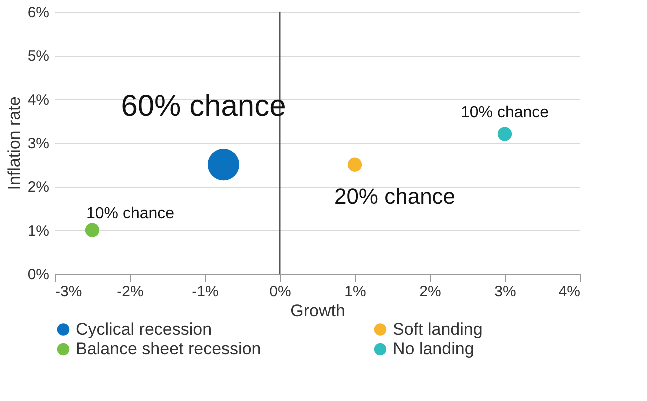 This screenshot has height=401, width=647. What do you see at coordinates (505, 292) in the screenshot?
I see `x-tick-label: 3%` at bounding box center [505, 292].